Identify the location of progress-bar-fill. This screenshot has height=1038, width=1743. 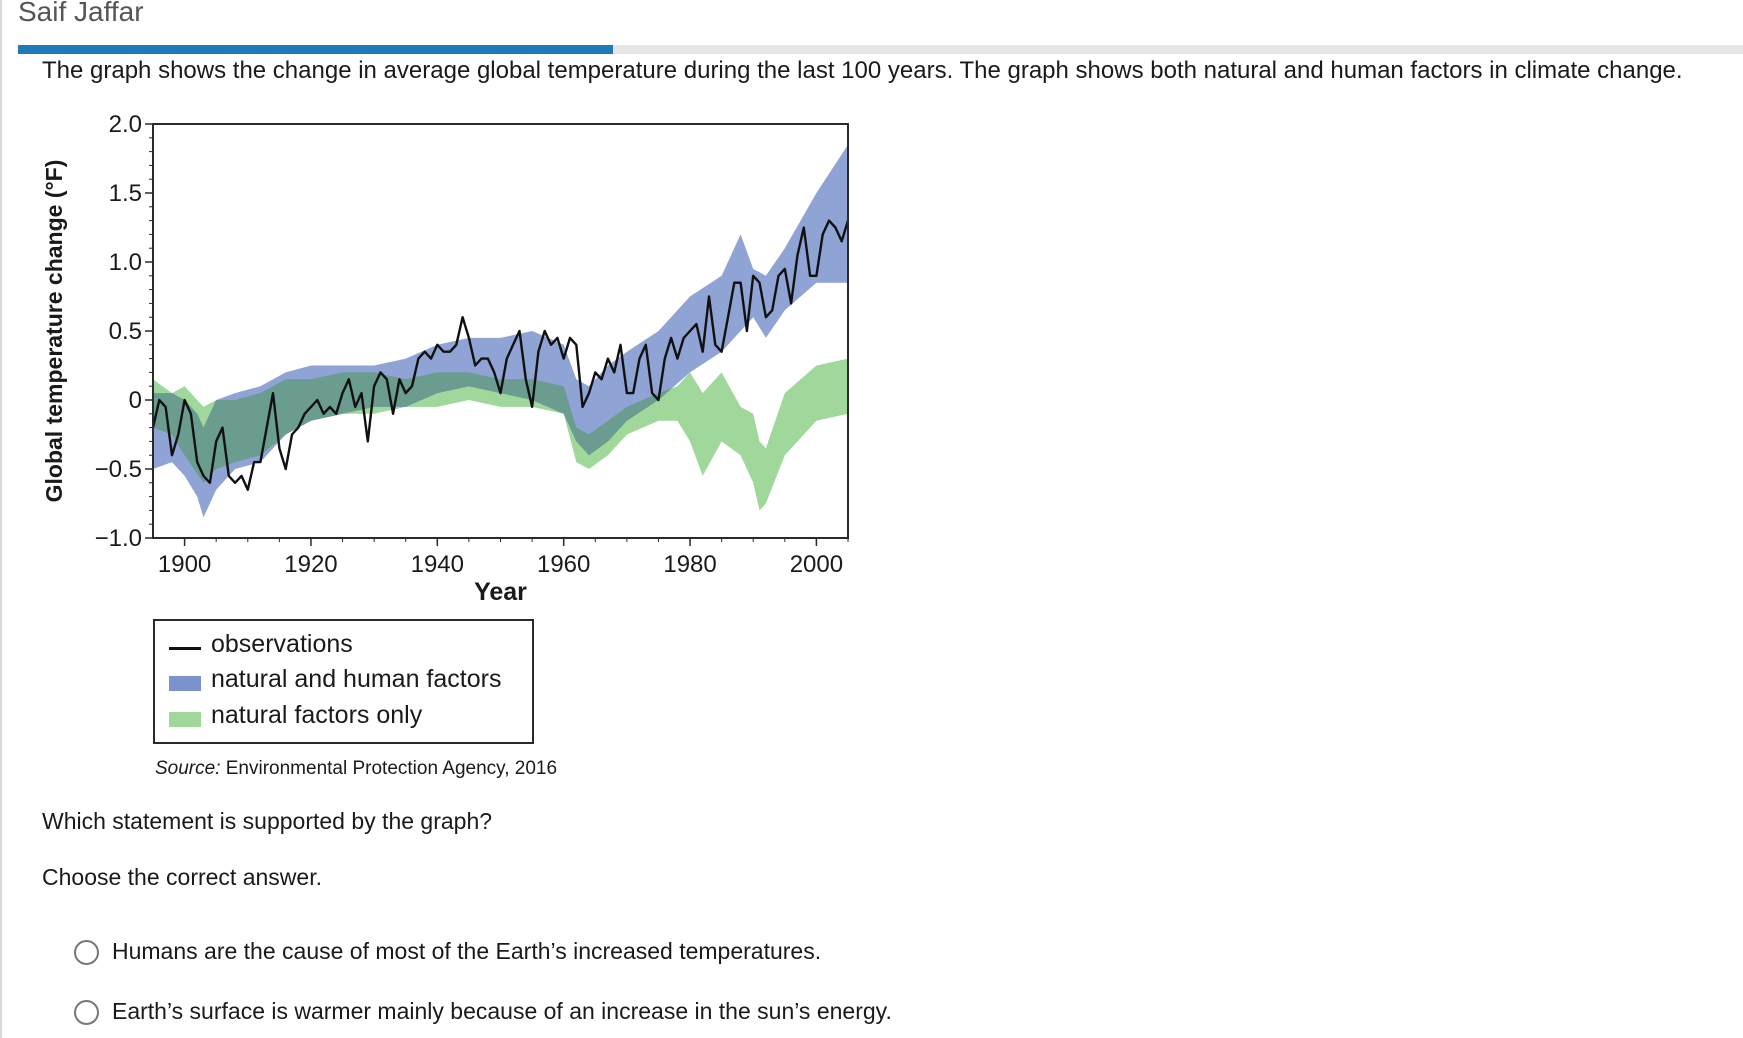
(316, 49).